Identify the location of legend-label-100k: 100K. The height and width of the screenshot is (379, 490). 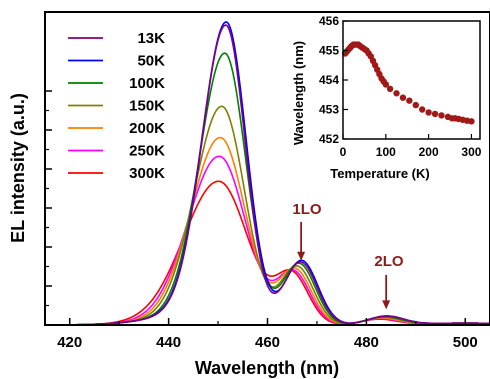
(147, 83).